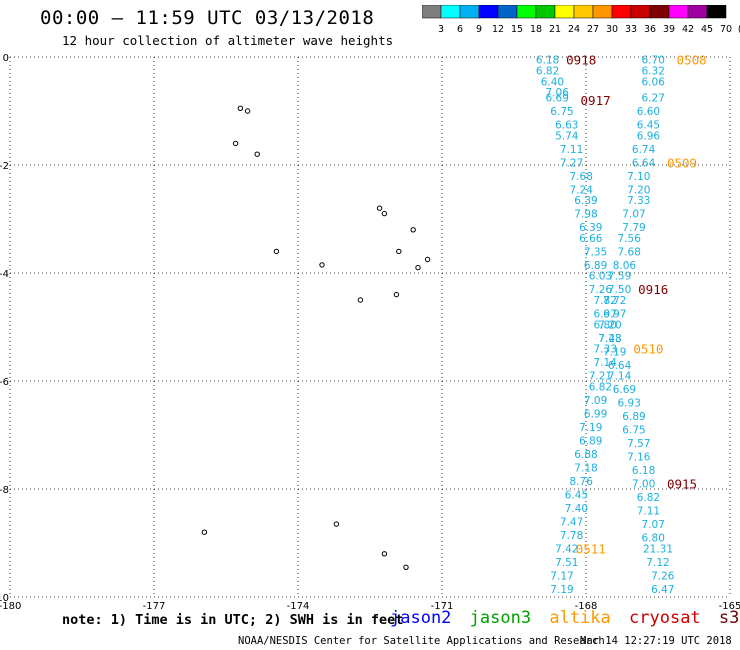 Image resolution: width=740 pixels, height=650 pixels. I want to click on pass-time-label: 0918, so click(581, 60).